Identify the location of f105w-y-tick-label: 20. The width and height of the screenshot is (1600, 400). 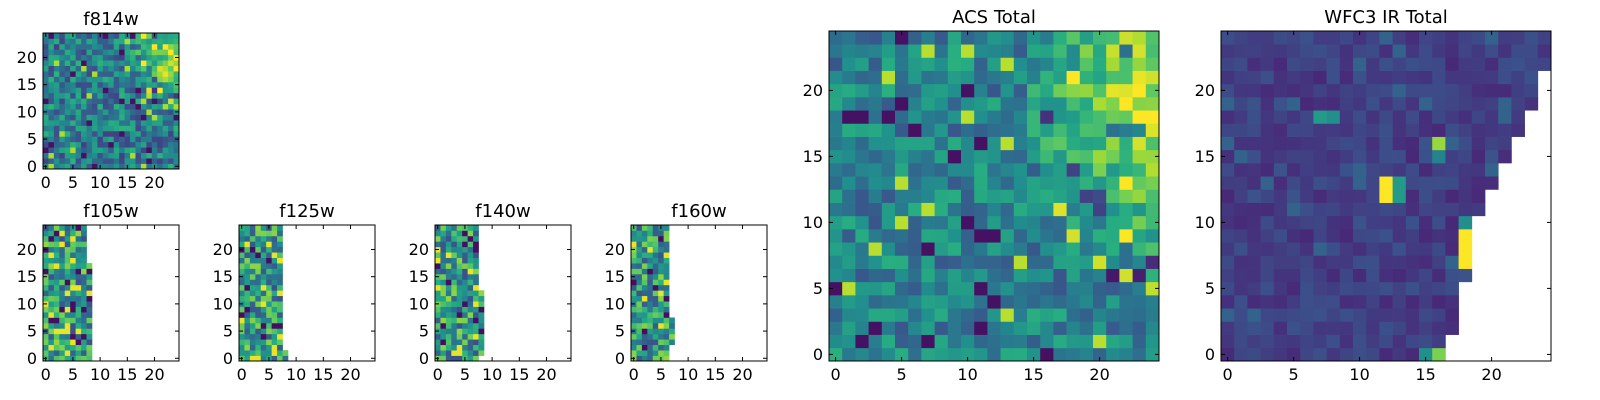
(27, 249).